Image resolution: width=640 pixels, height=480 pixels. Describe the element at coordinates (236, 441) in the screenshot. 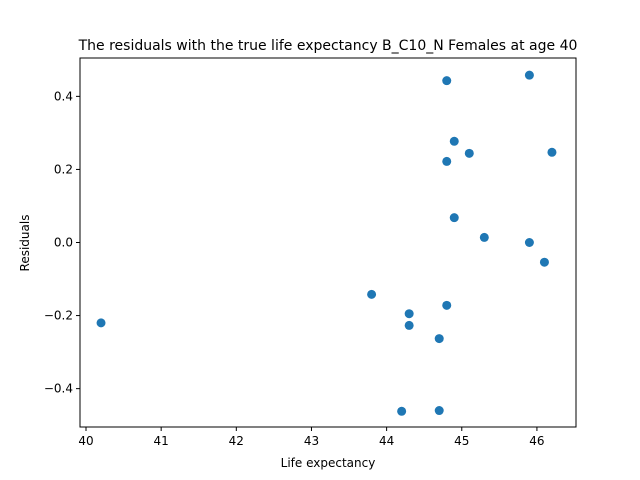

I see `x-tick-label: 42` at that location.